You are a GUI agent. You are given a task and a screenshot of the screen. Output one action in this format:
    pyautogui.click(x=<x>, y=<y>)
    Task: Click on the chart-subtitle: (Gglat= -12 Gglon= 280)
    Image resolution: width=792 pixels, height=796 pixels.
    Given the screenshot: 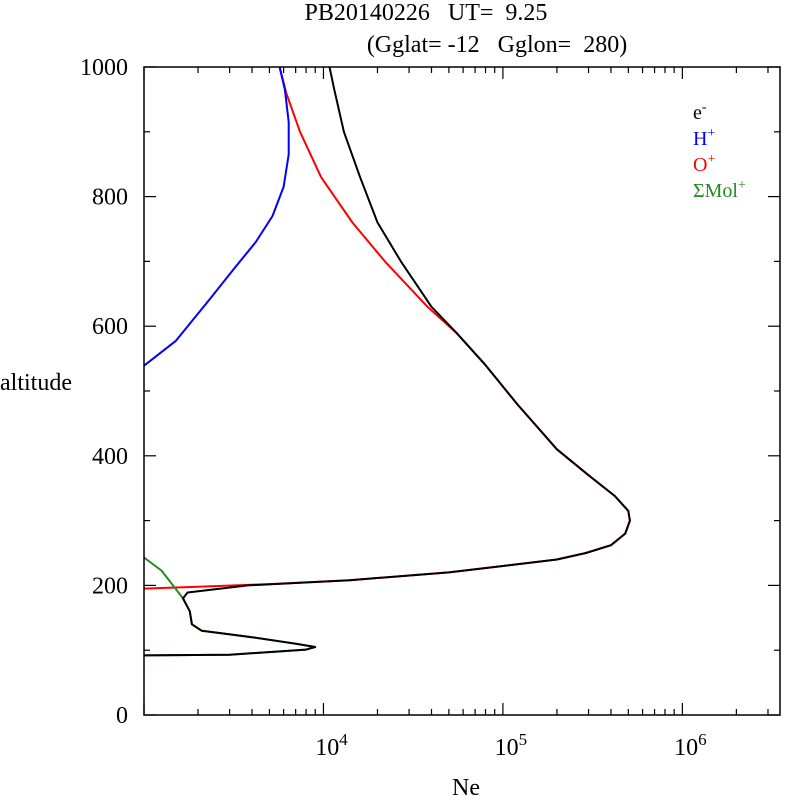 What is the action you would take?
    pyautogui.click(x=497, y=45)
    